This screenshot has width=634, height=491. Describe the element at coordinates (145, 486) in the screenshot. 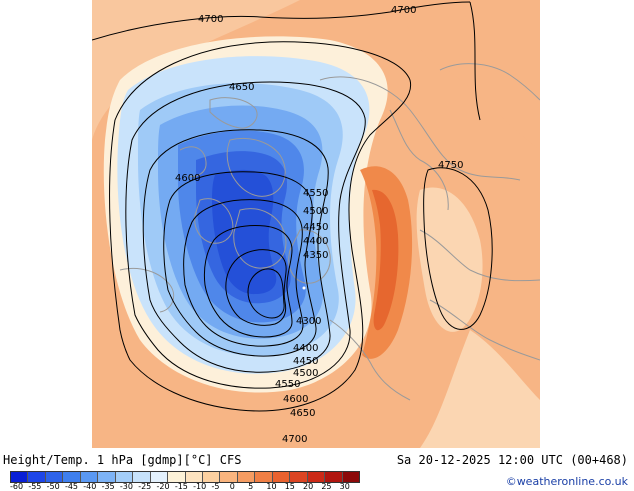

I see `legend-tick-label: -25` at that location.